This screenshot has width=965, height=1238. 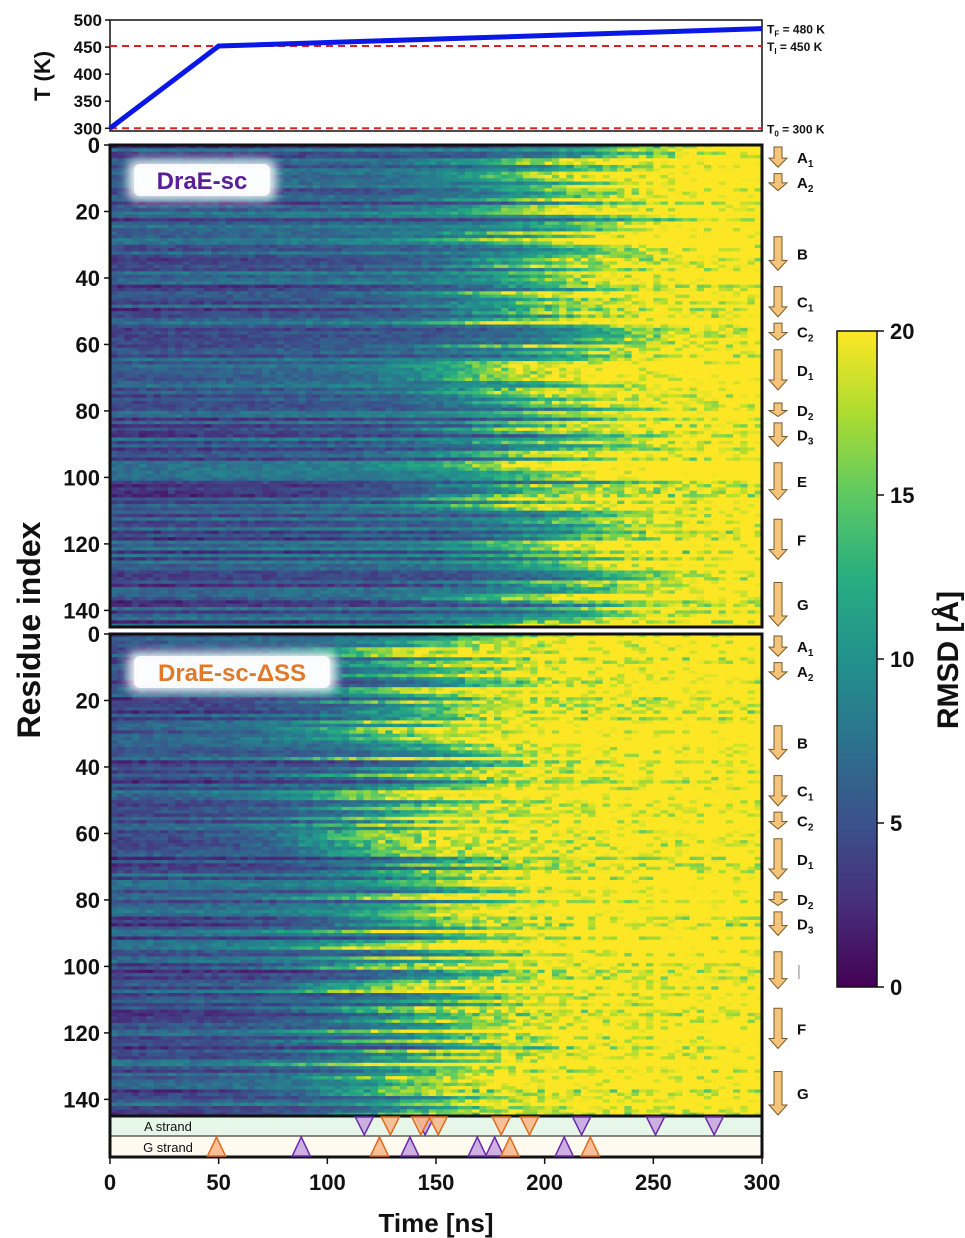 What do you see at coordinates (88, 101) in the screenshot?
I see `temp-ytick-label: 350` at bounding box center [88, 101].